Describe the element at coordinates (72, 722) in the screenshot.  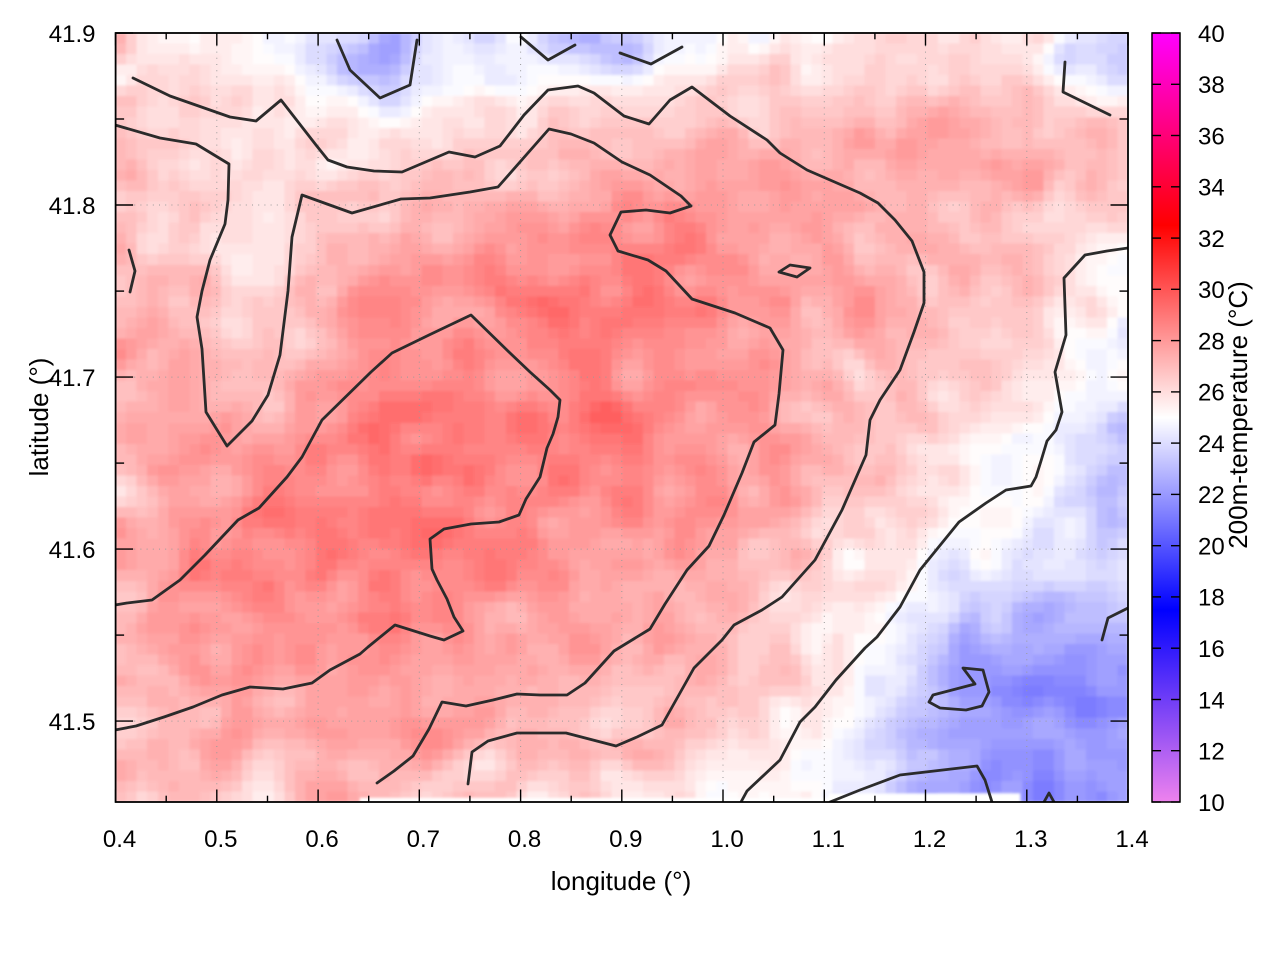
I see `svg-text: 41.5` at that location.